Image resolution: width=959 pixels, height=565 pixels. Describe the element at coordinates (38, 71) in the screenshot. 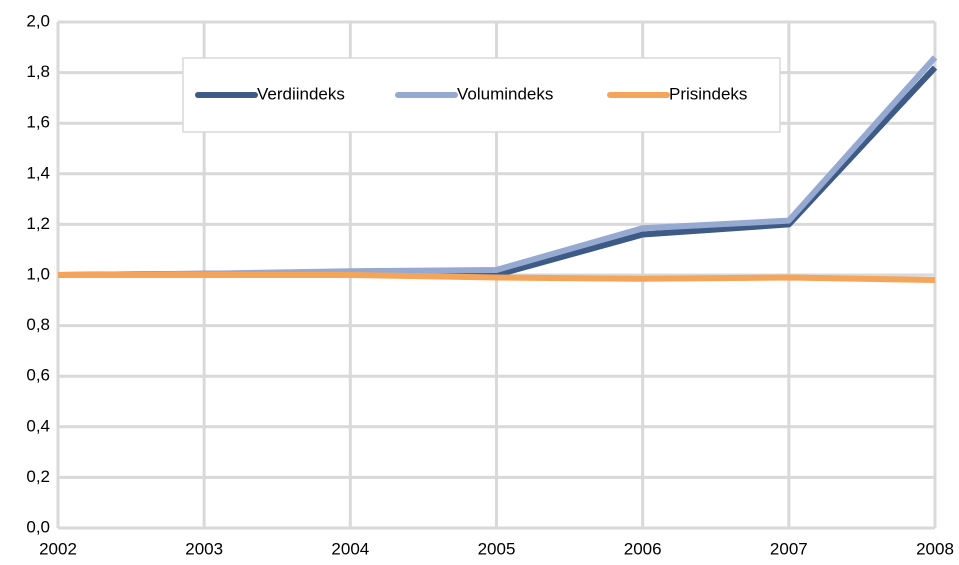

I see `y-tick-label: 1,8` at that location.